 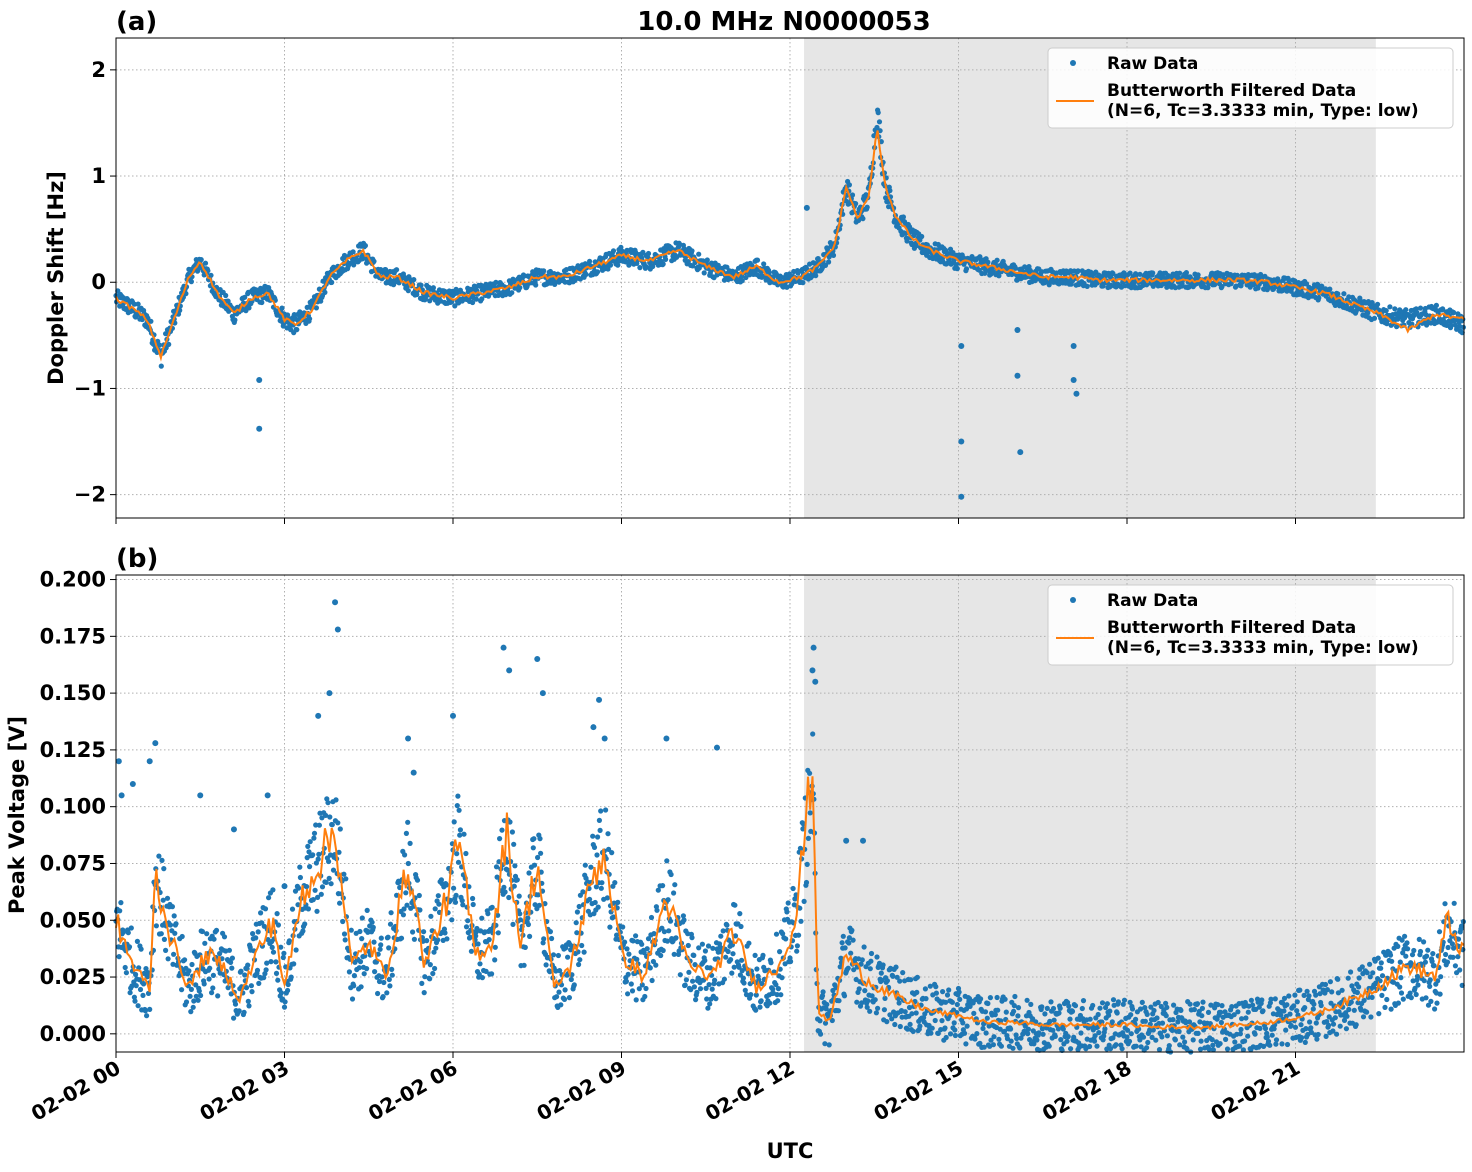 I want to click on legend-filtered-label: (N=6, Tc=3.3333 min, Type: low), so click(x=1263, y=648).